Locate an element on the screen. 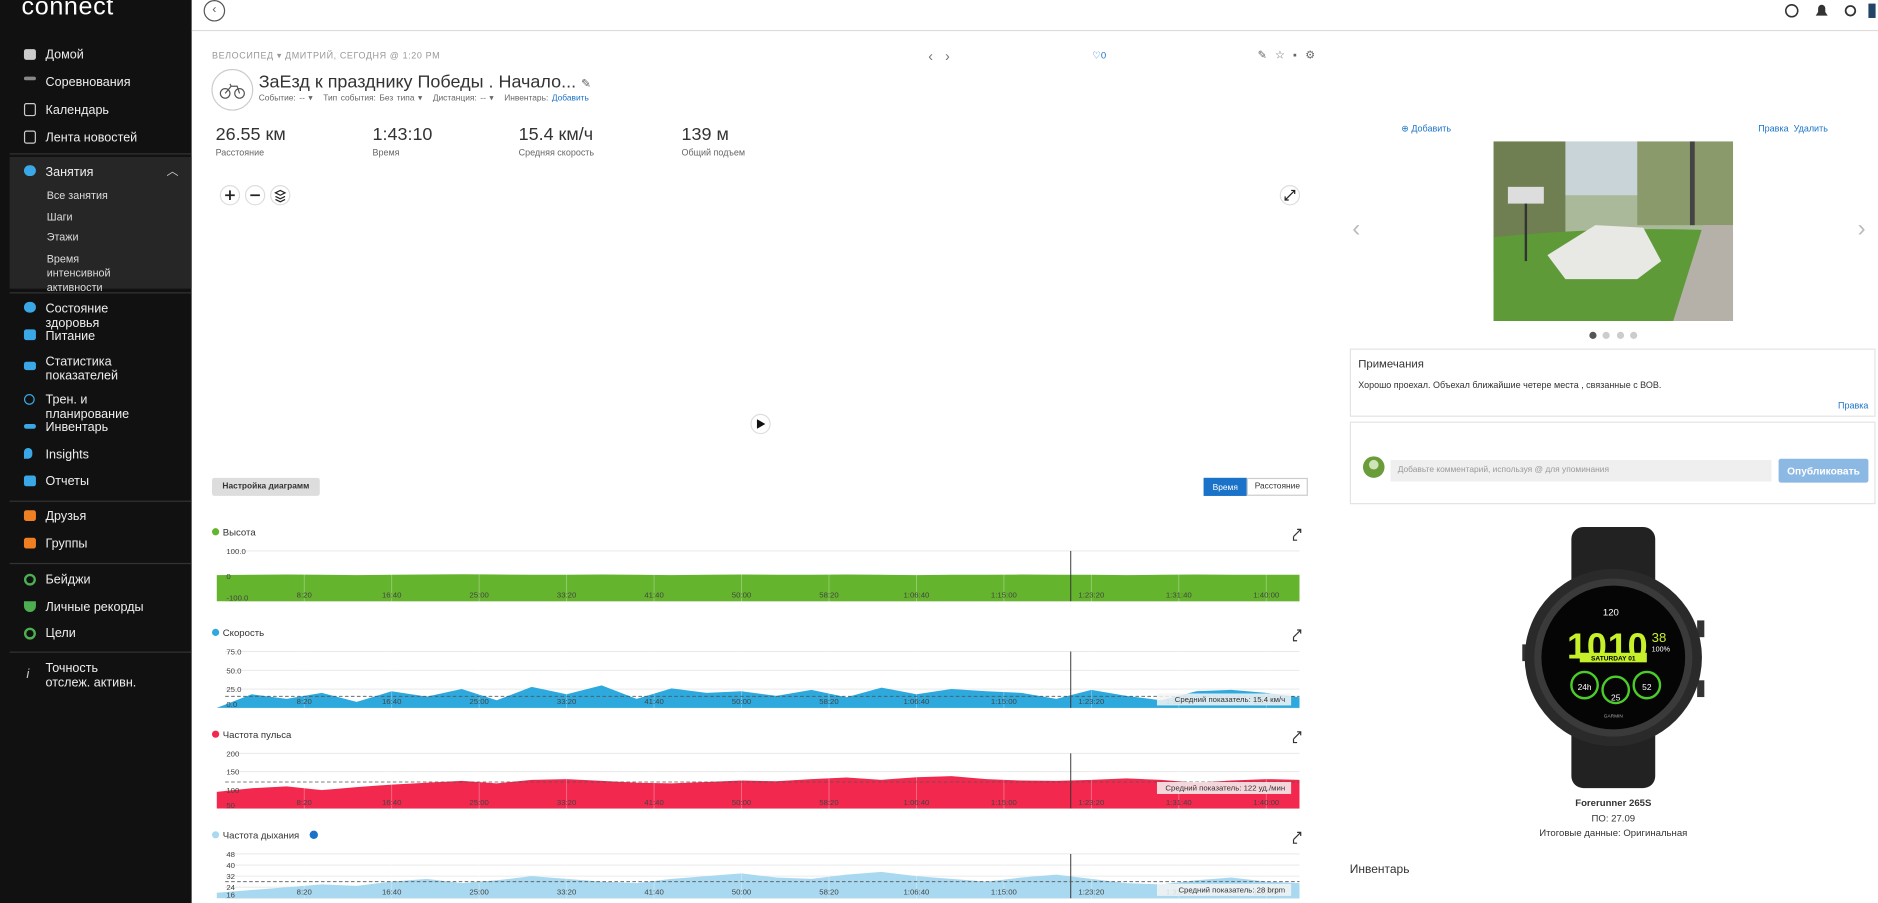 Image resolution: width=1878 pixels, height=903 pixels. device-name: Forerunner 265S is located at coordinates (1613, 803).